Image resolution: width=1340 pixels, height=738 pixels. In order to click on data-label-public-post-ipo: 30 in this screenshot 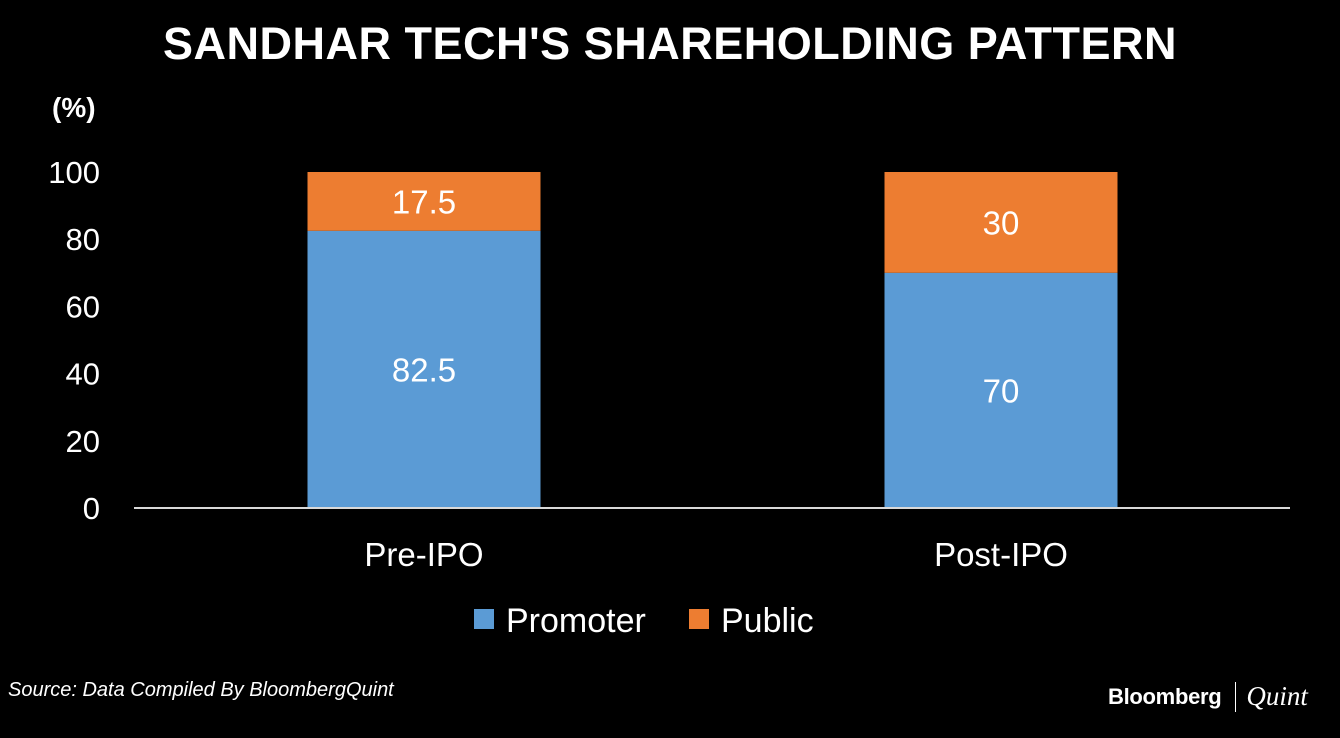, I will do `click(1001, 222)`.